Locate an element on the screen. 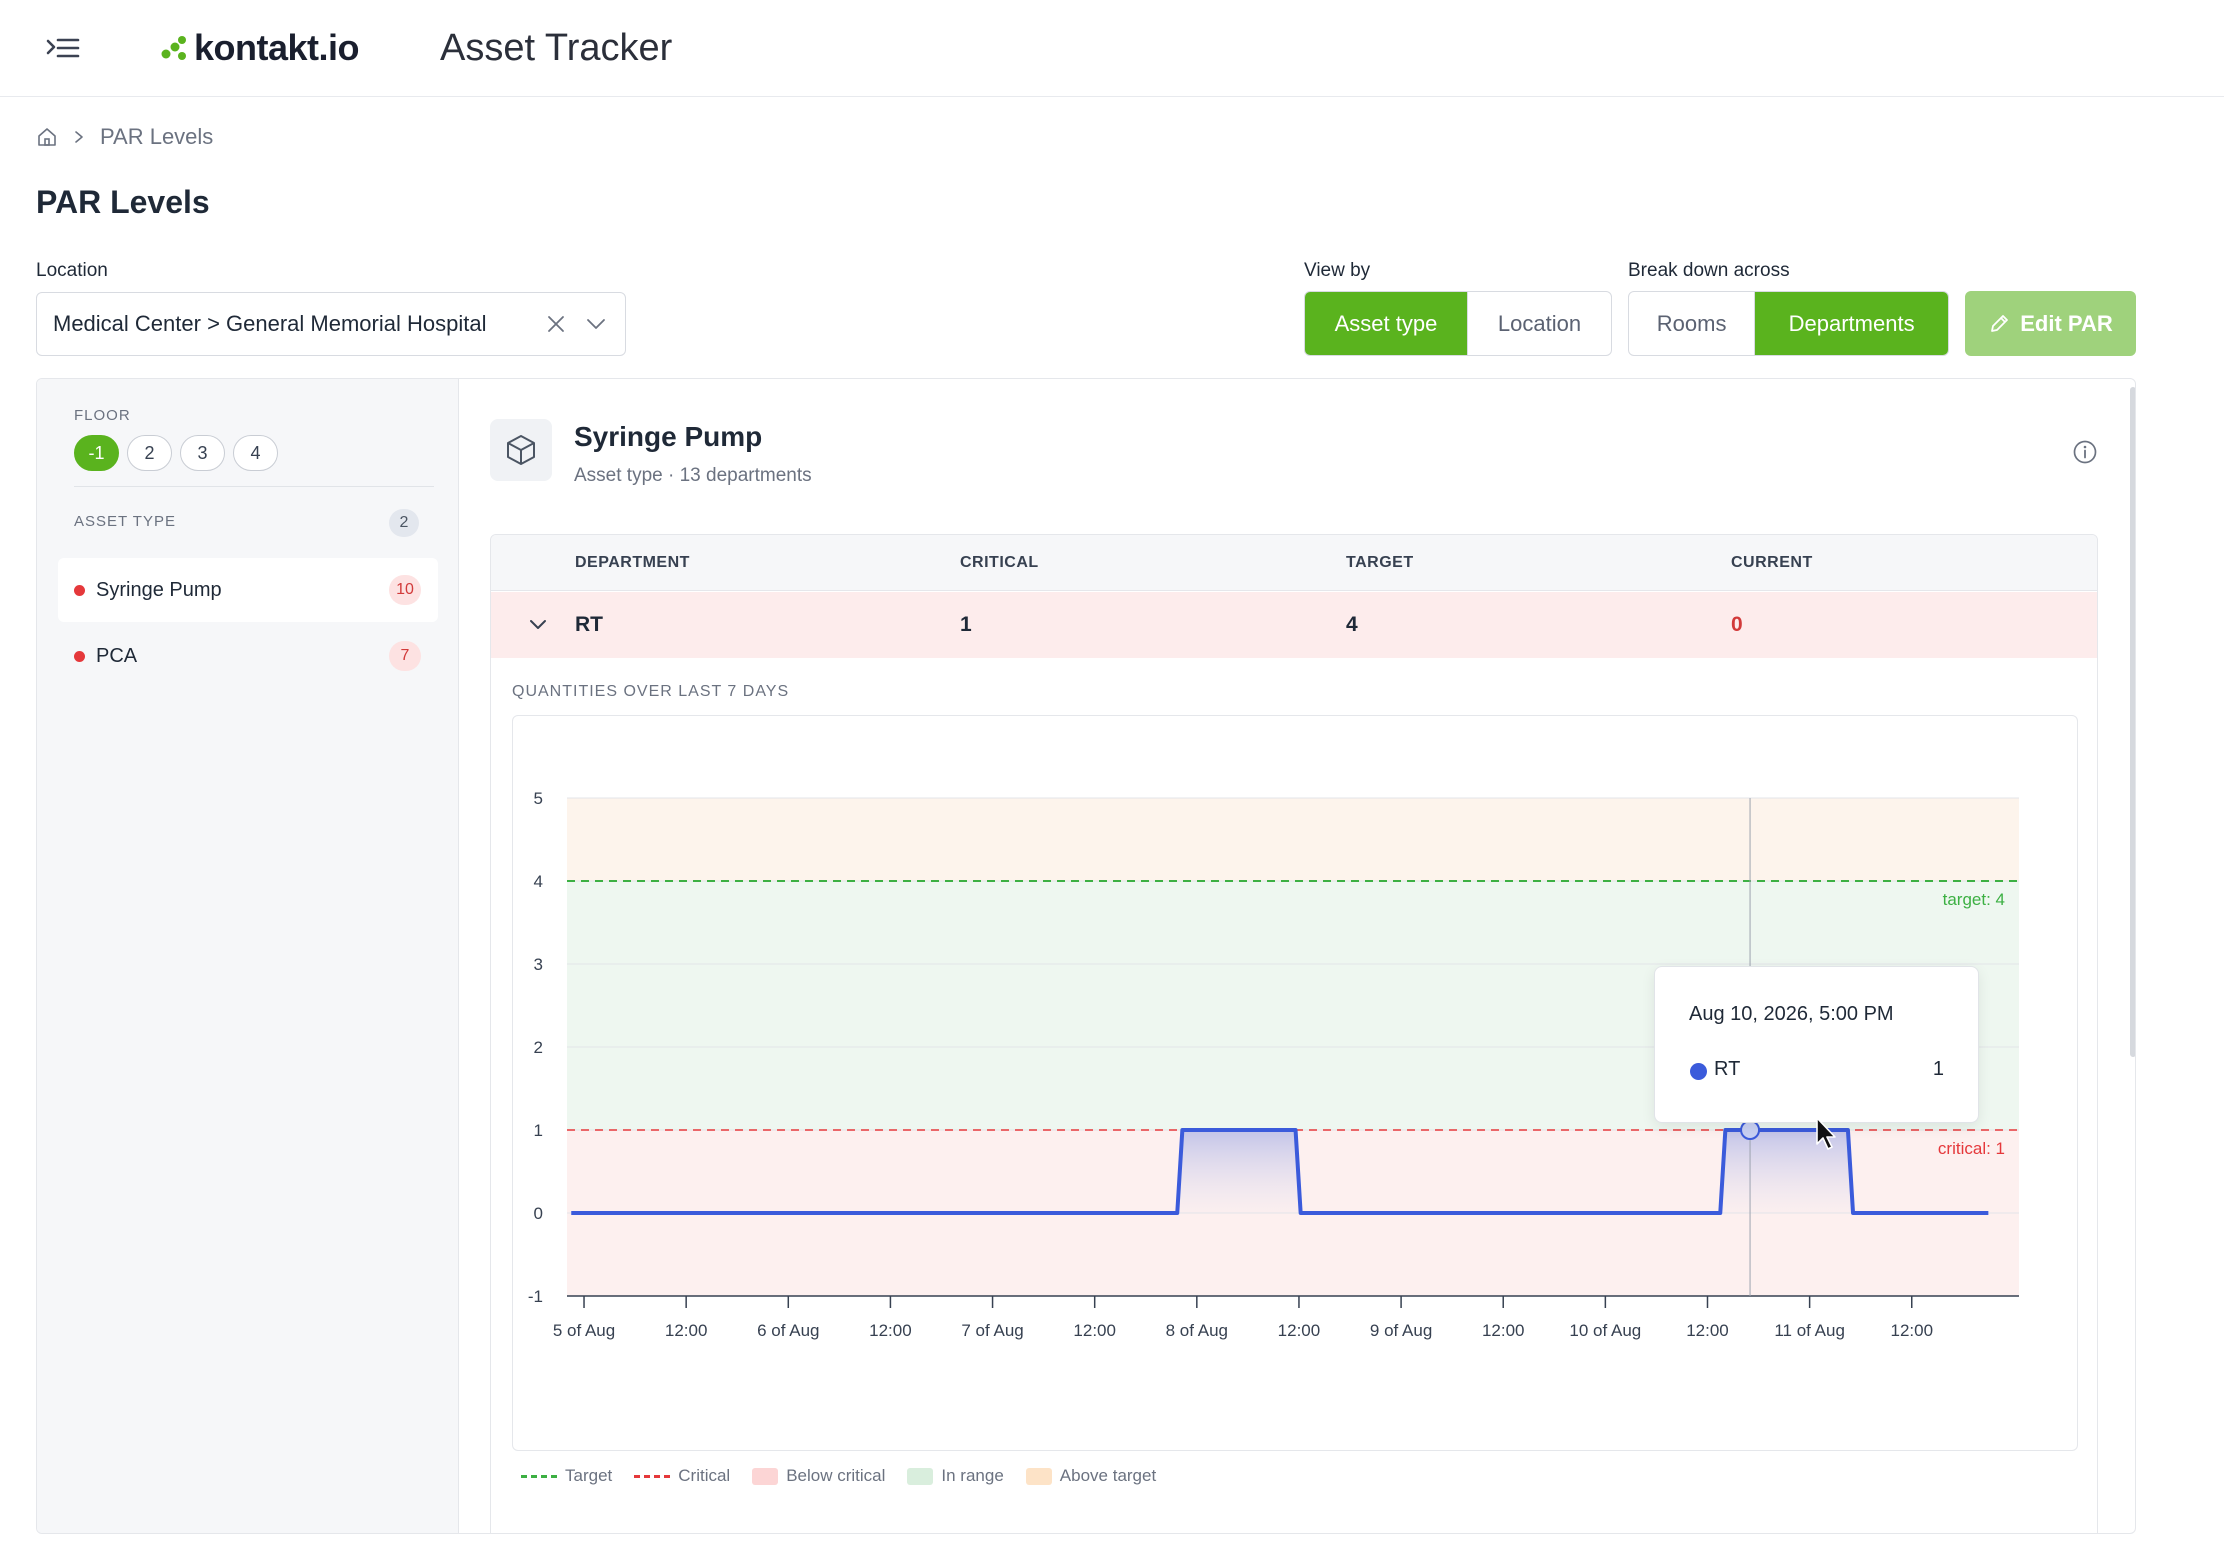  asset-title: Syringe Pump is located at coordinates (668, 436).